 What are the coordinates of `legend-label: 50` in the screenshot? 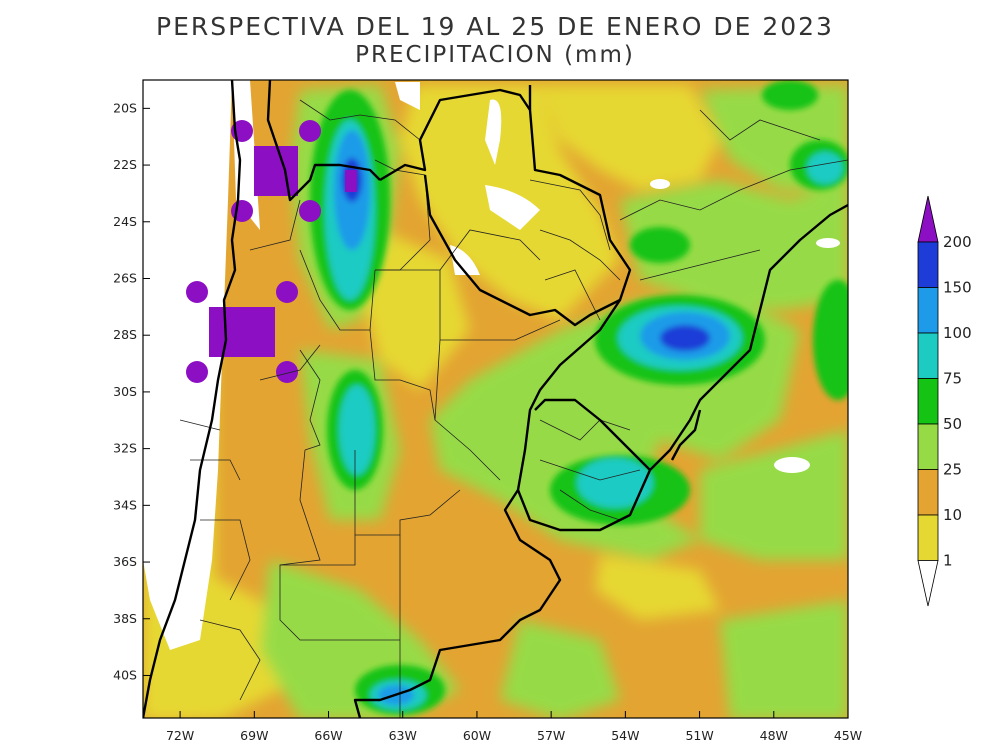 It's located at (952, 424).